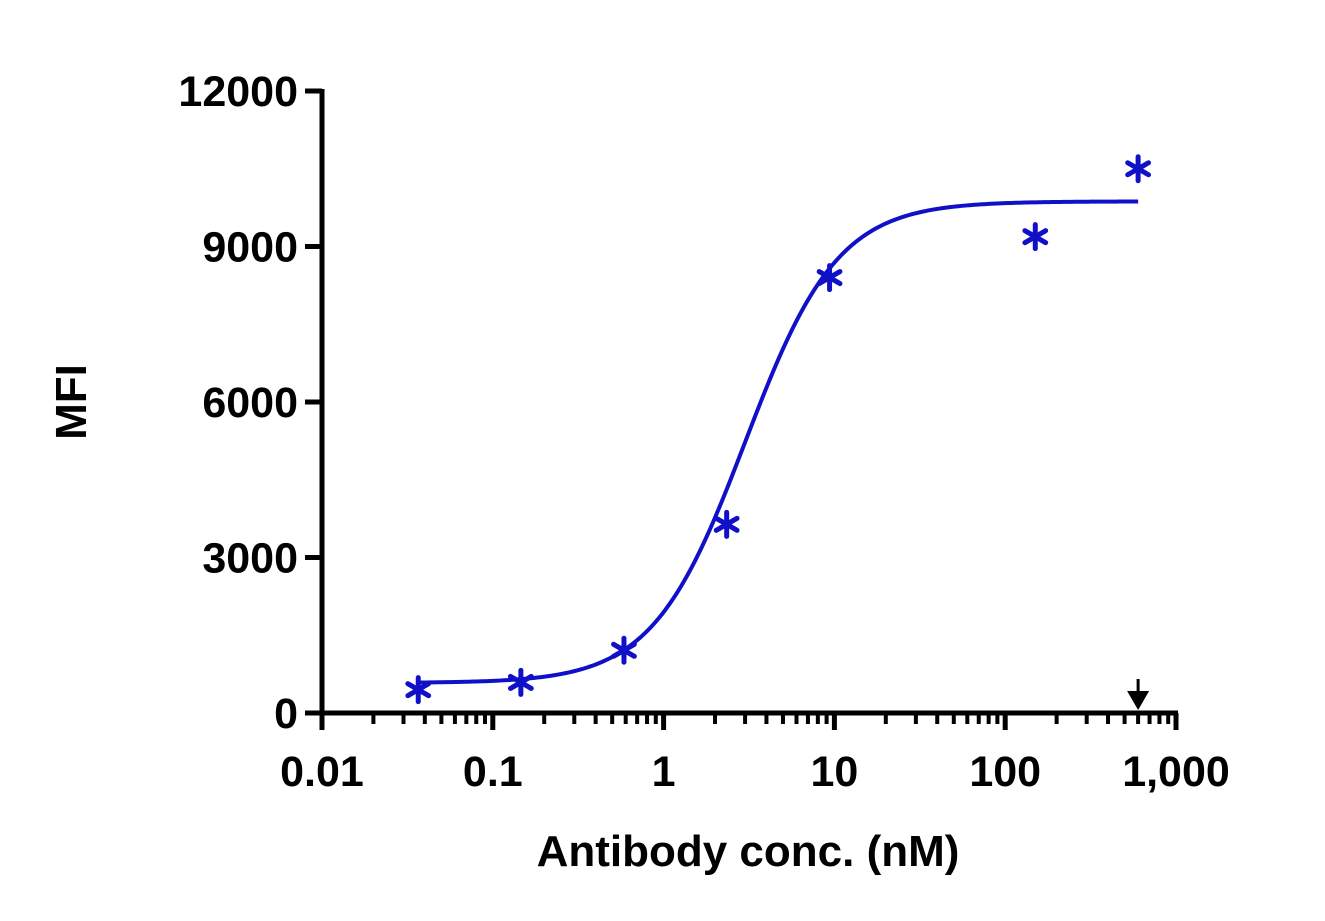  What do you see at coordinates (748, 851) in the screenshot?
I see `x-axis-title: Antibody conc. (nM)` at bounding box center [748, 851].